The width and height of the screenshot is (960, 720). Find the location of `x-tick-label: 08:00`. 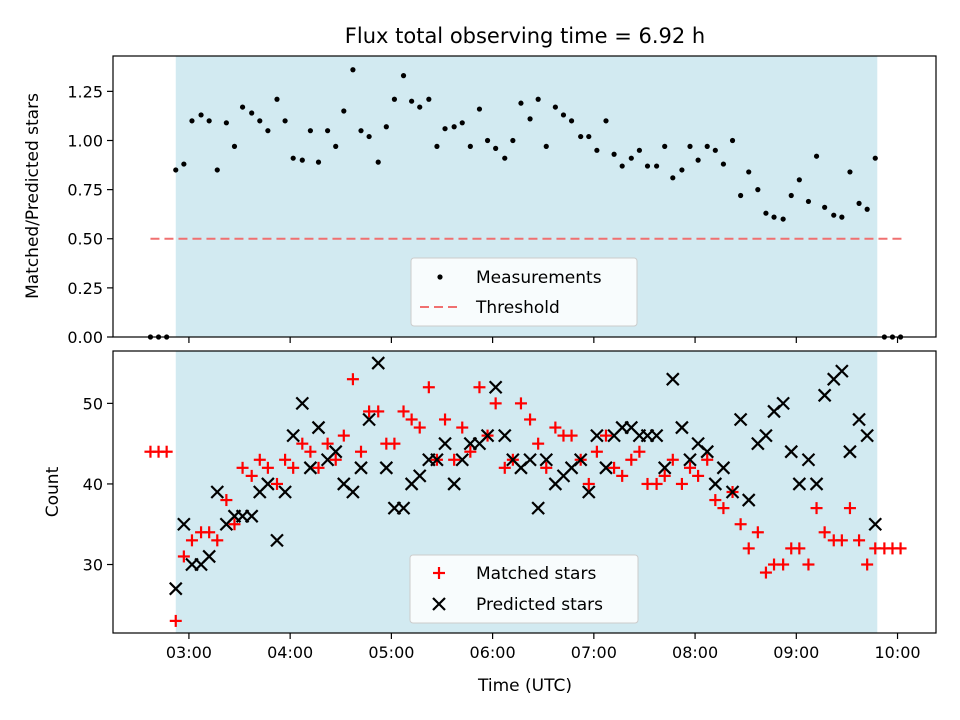

x-tick-label: 08:00 is located at coordinates (695, 652).